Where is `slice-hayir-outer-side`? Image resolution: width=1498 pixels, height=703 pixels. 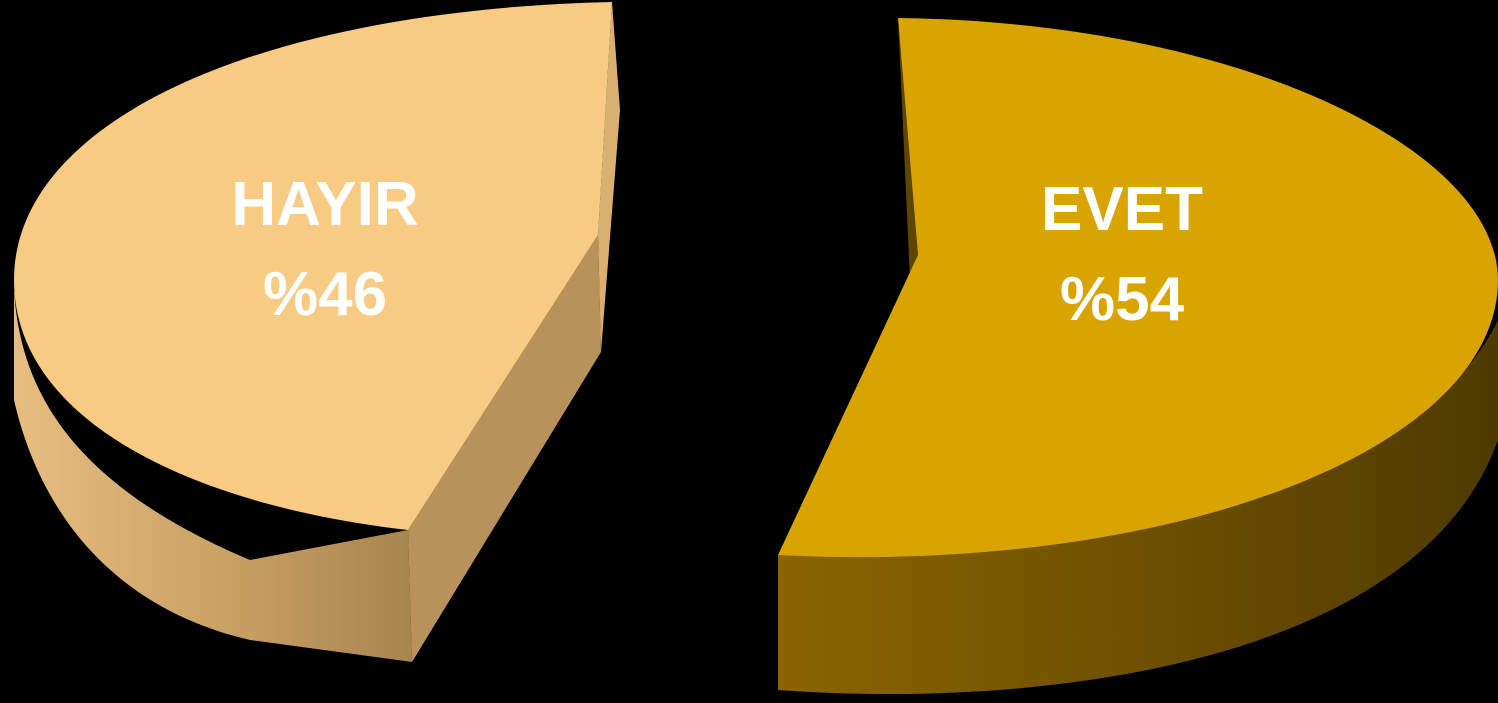
slice-hayir-outer-side is located at coordinates (213, 476).